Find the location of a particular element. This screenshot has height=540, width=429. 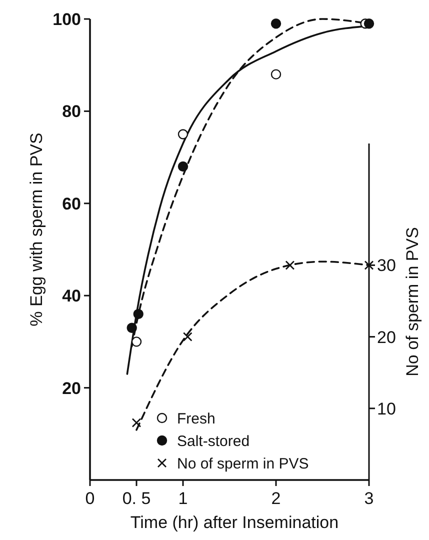

y-tick-label: 20 is located at coordinates (71, 388).